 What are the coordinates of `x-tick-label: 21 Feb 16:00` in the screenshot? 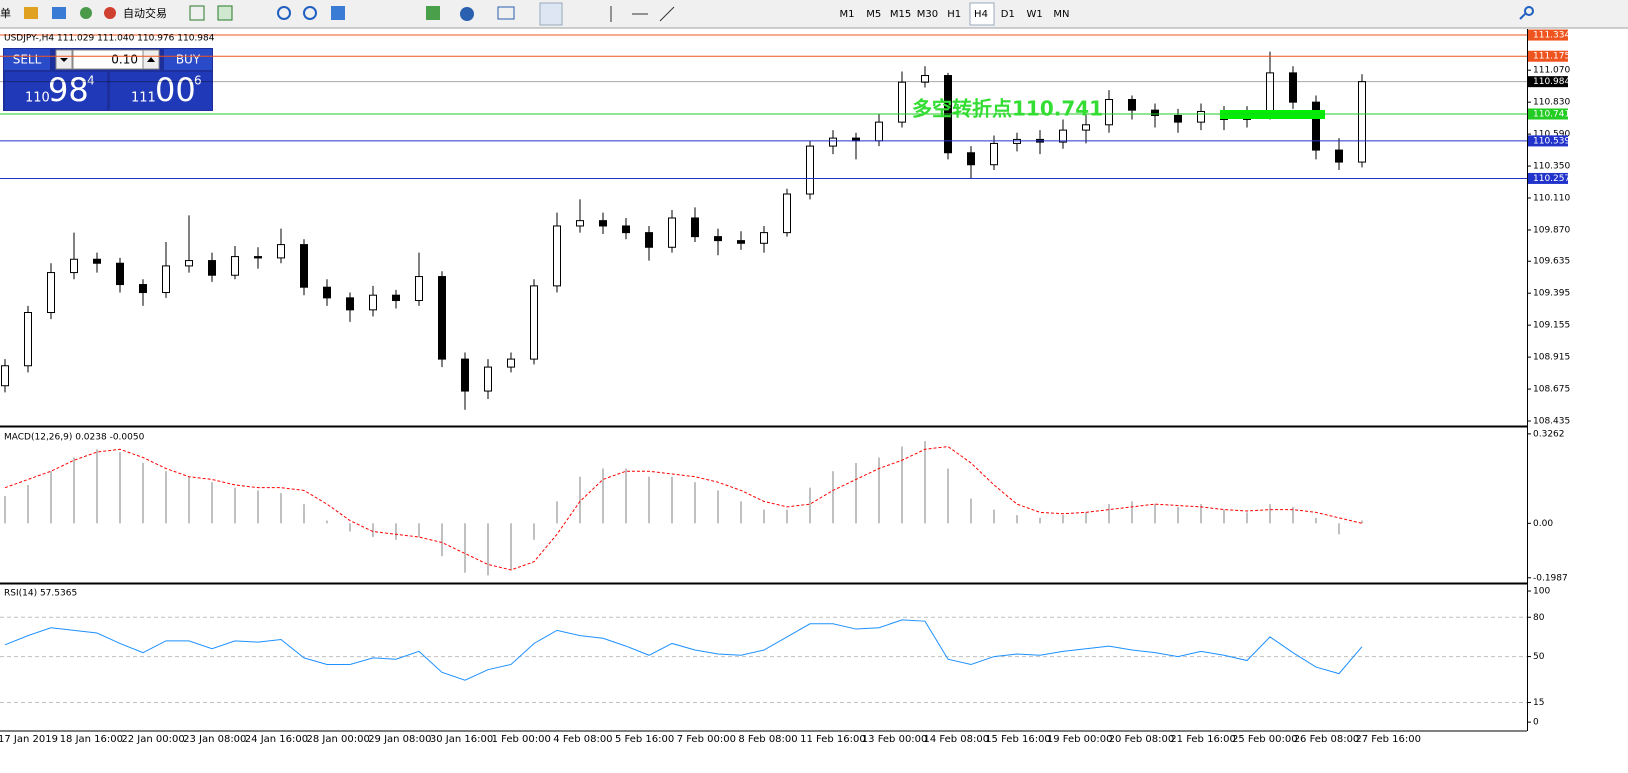 It's located at (1203, 739).